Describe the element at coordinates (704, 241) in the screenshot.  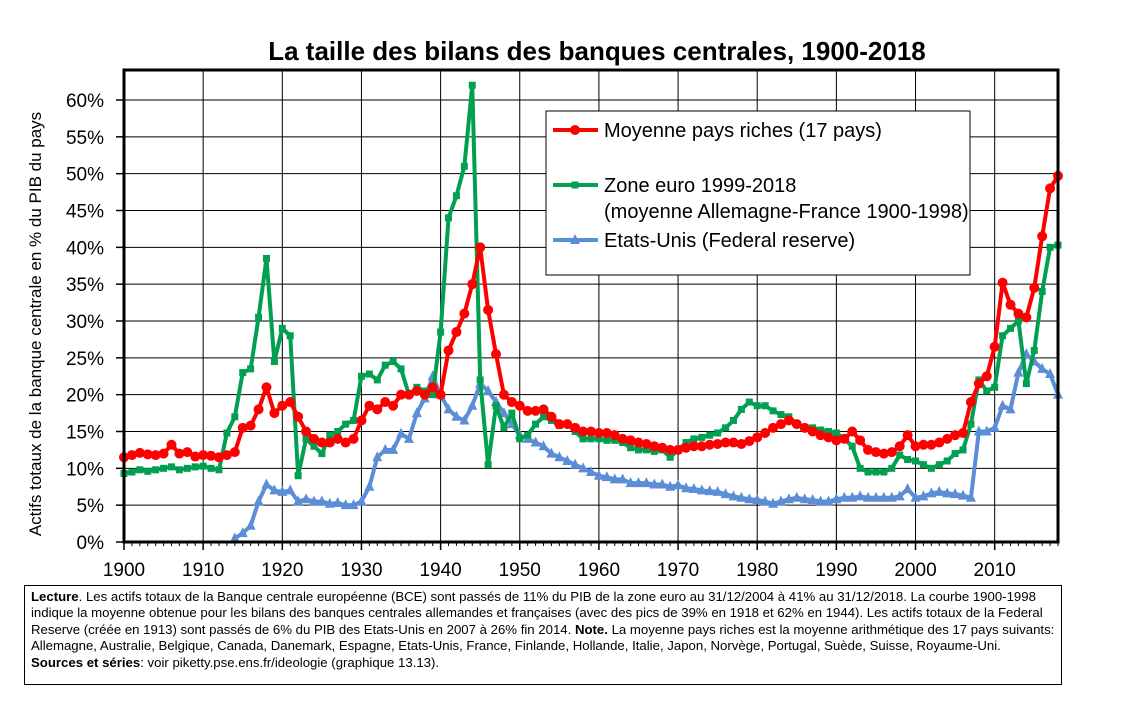
I see `legend-item: Etats-Unis (Federal reserve)` at that location.